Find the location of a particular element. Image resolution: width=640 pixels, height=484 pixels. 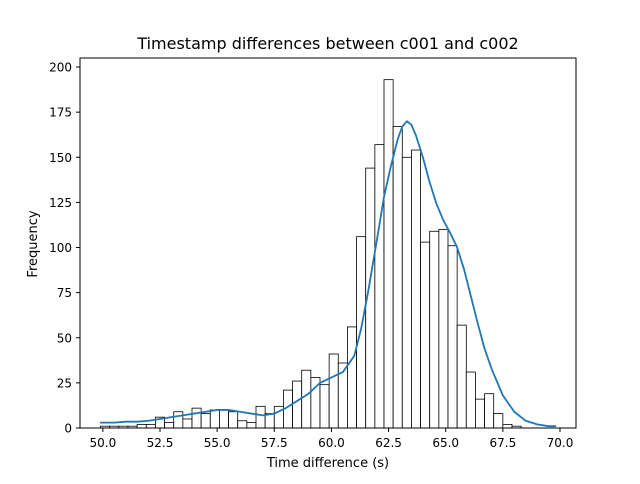

y-tick-label: 50 is located at coordinates (64, 338).